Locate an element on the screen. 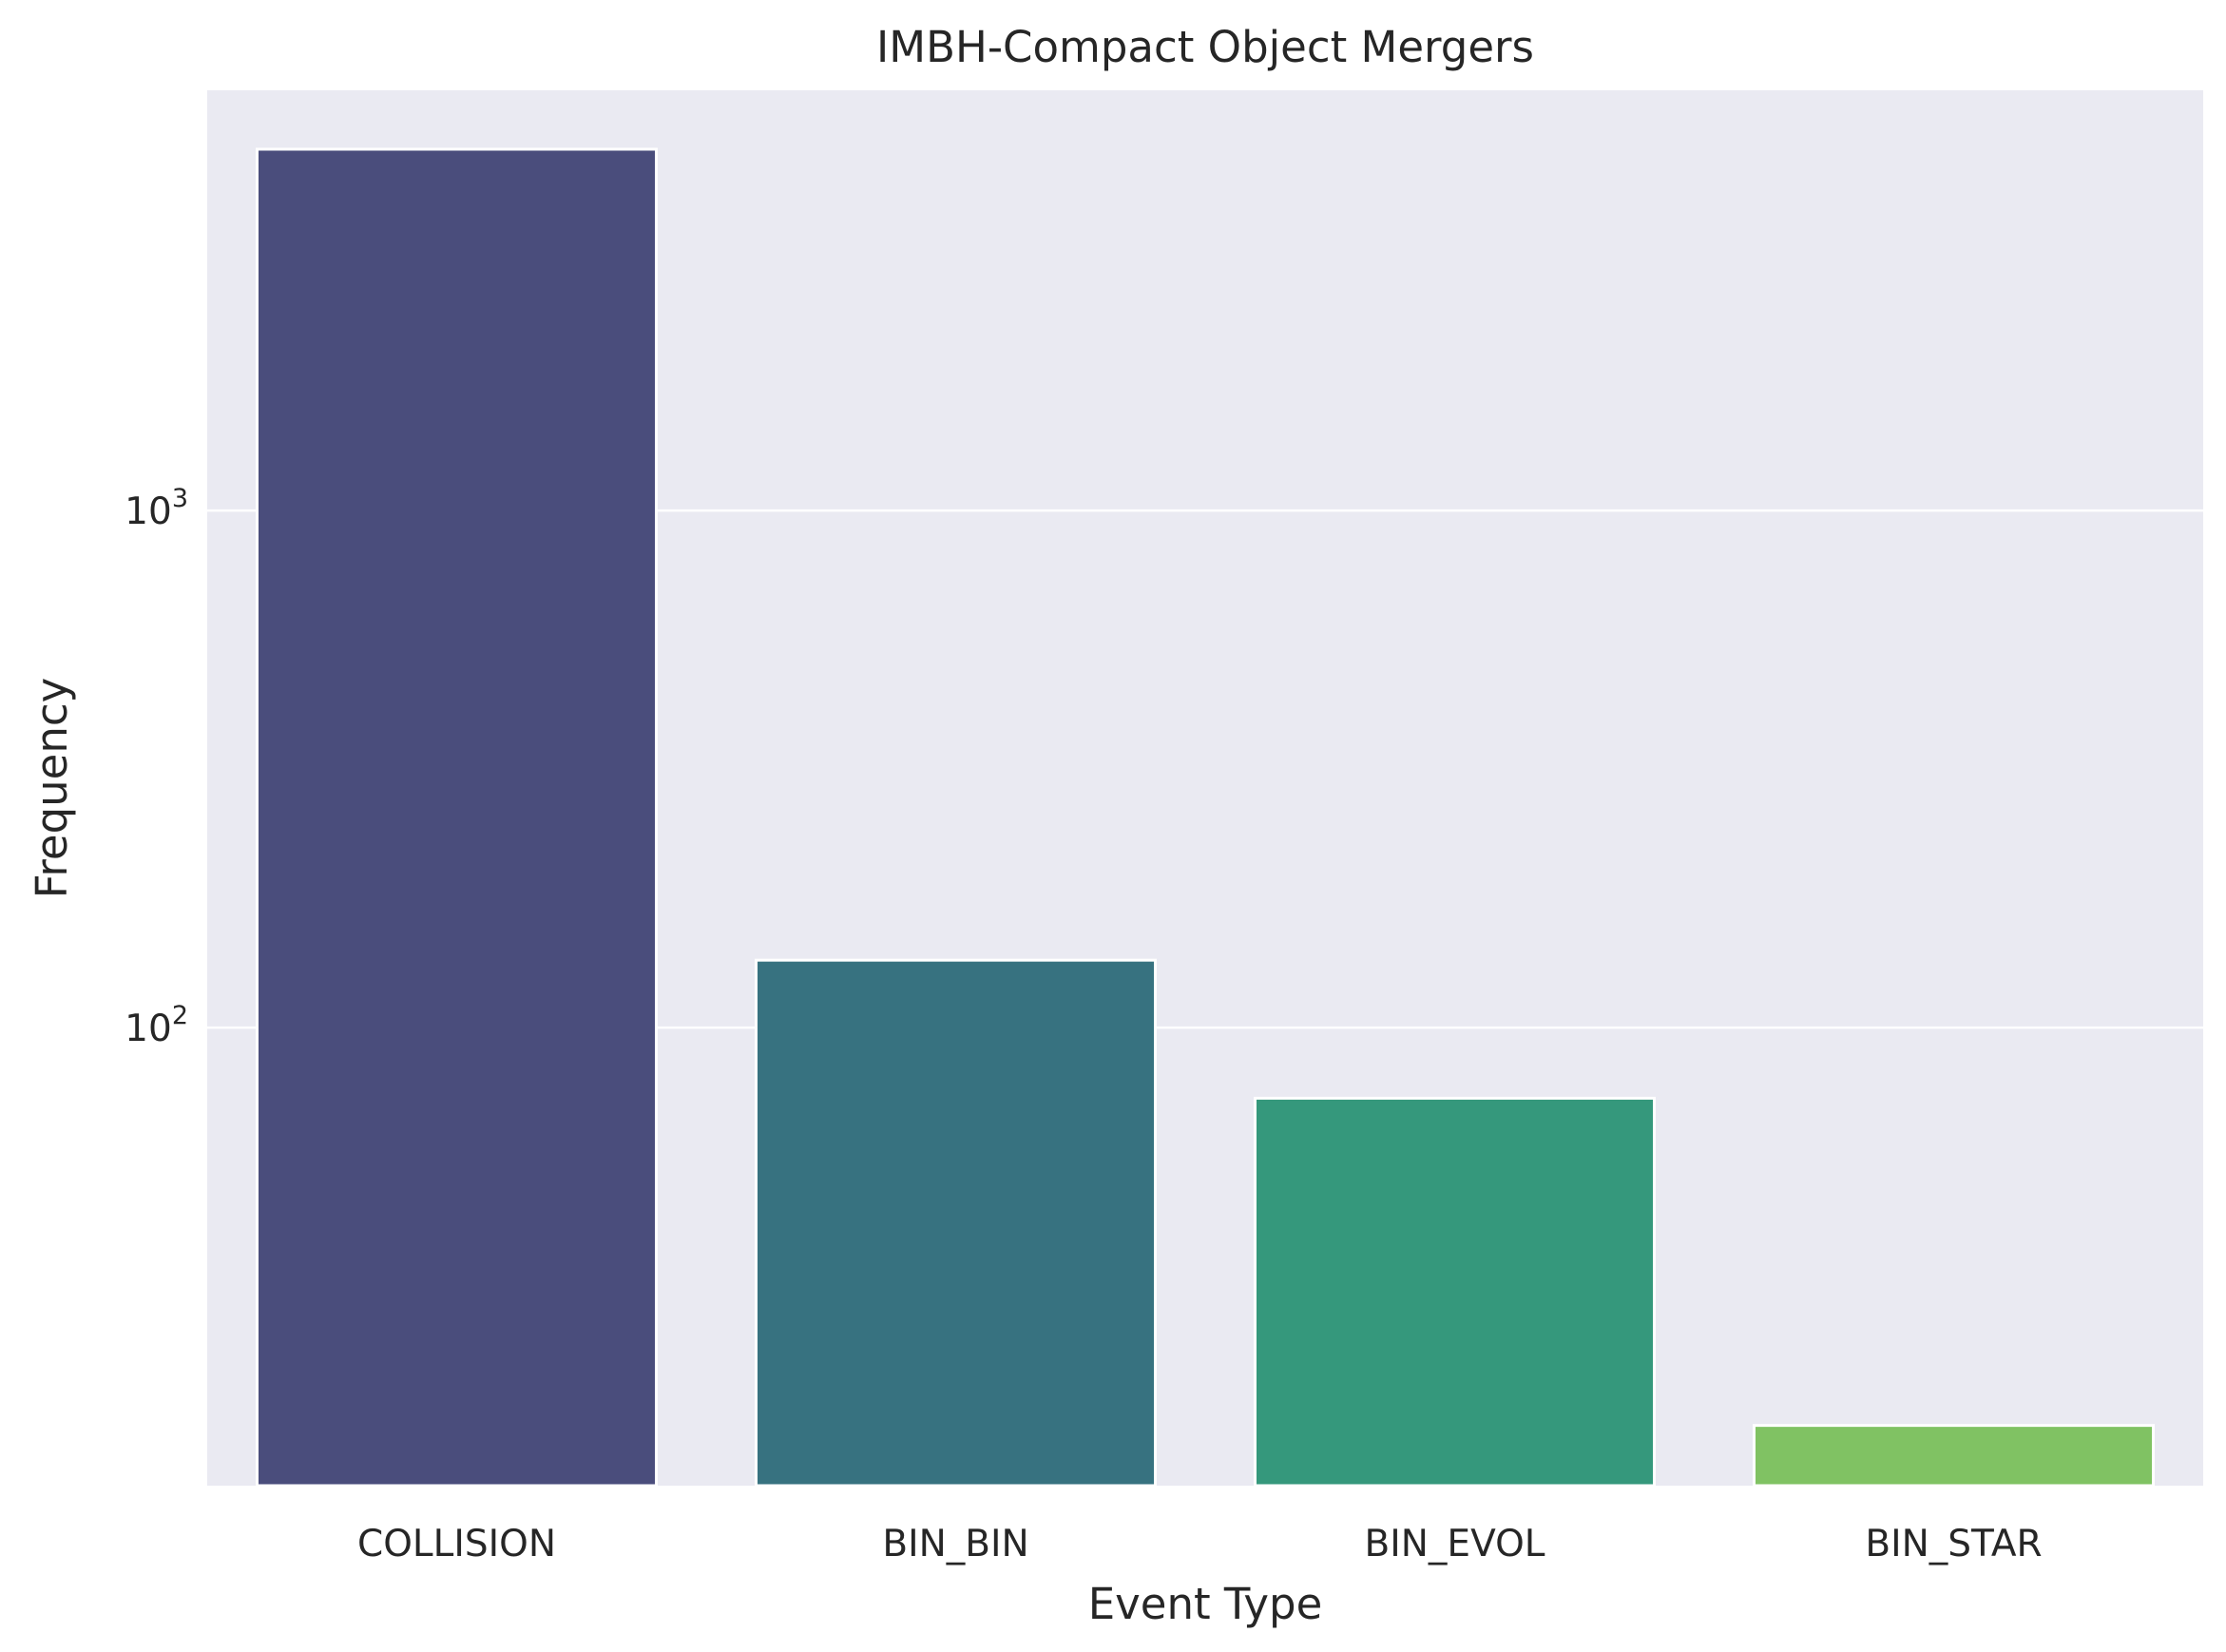 The width and height of the screenshot is (2226, 1652). y-tick-labels: 10² 10³ is located at coordinates (156, 767).